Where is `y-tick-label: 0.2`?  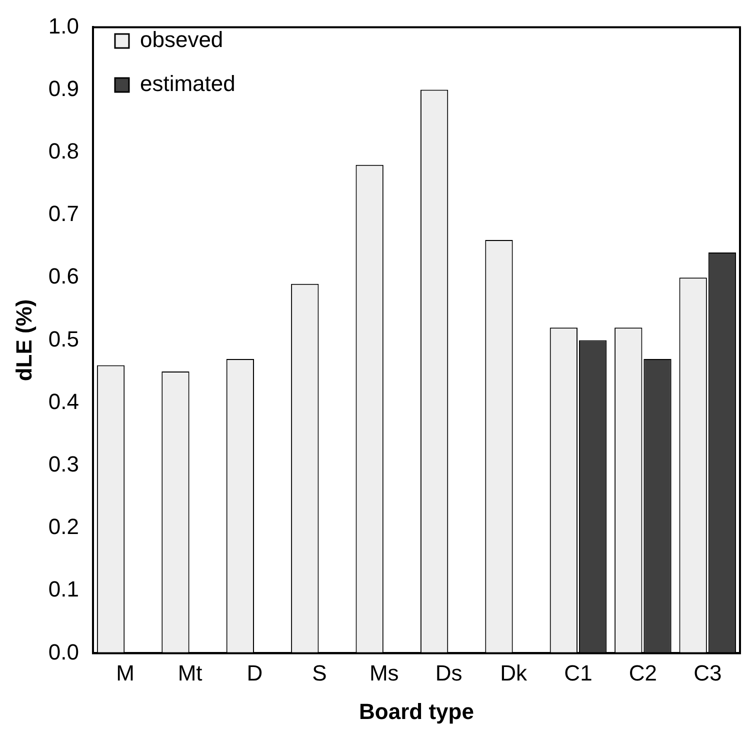 y-tick-label: 0.2 is located at coordinates (63, 527).